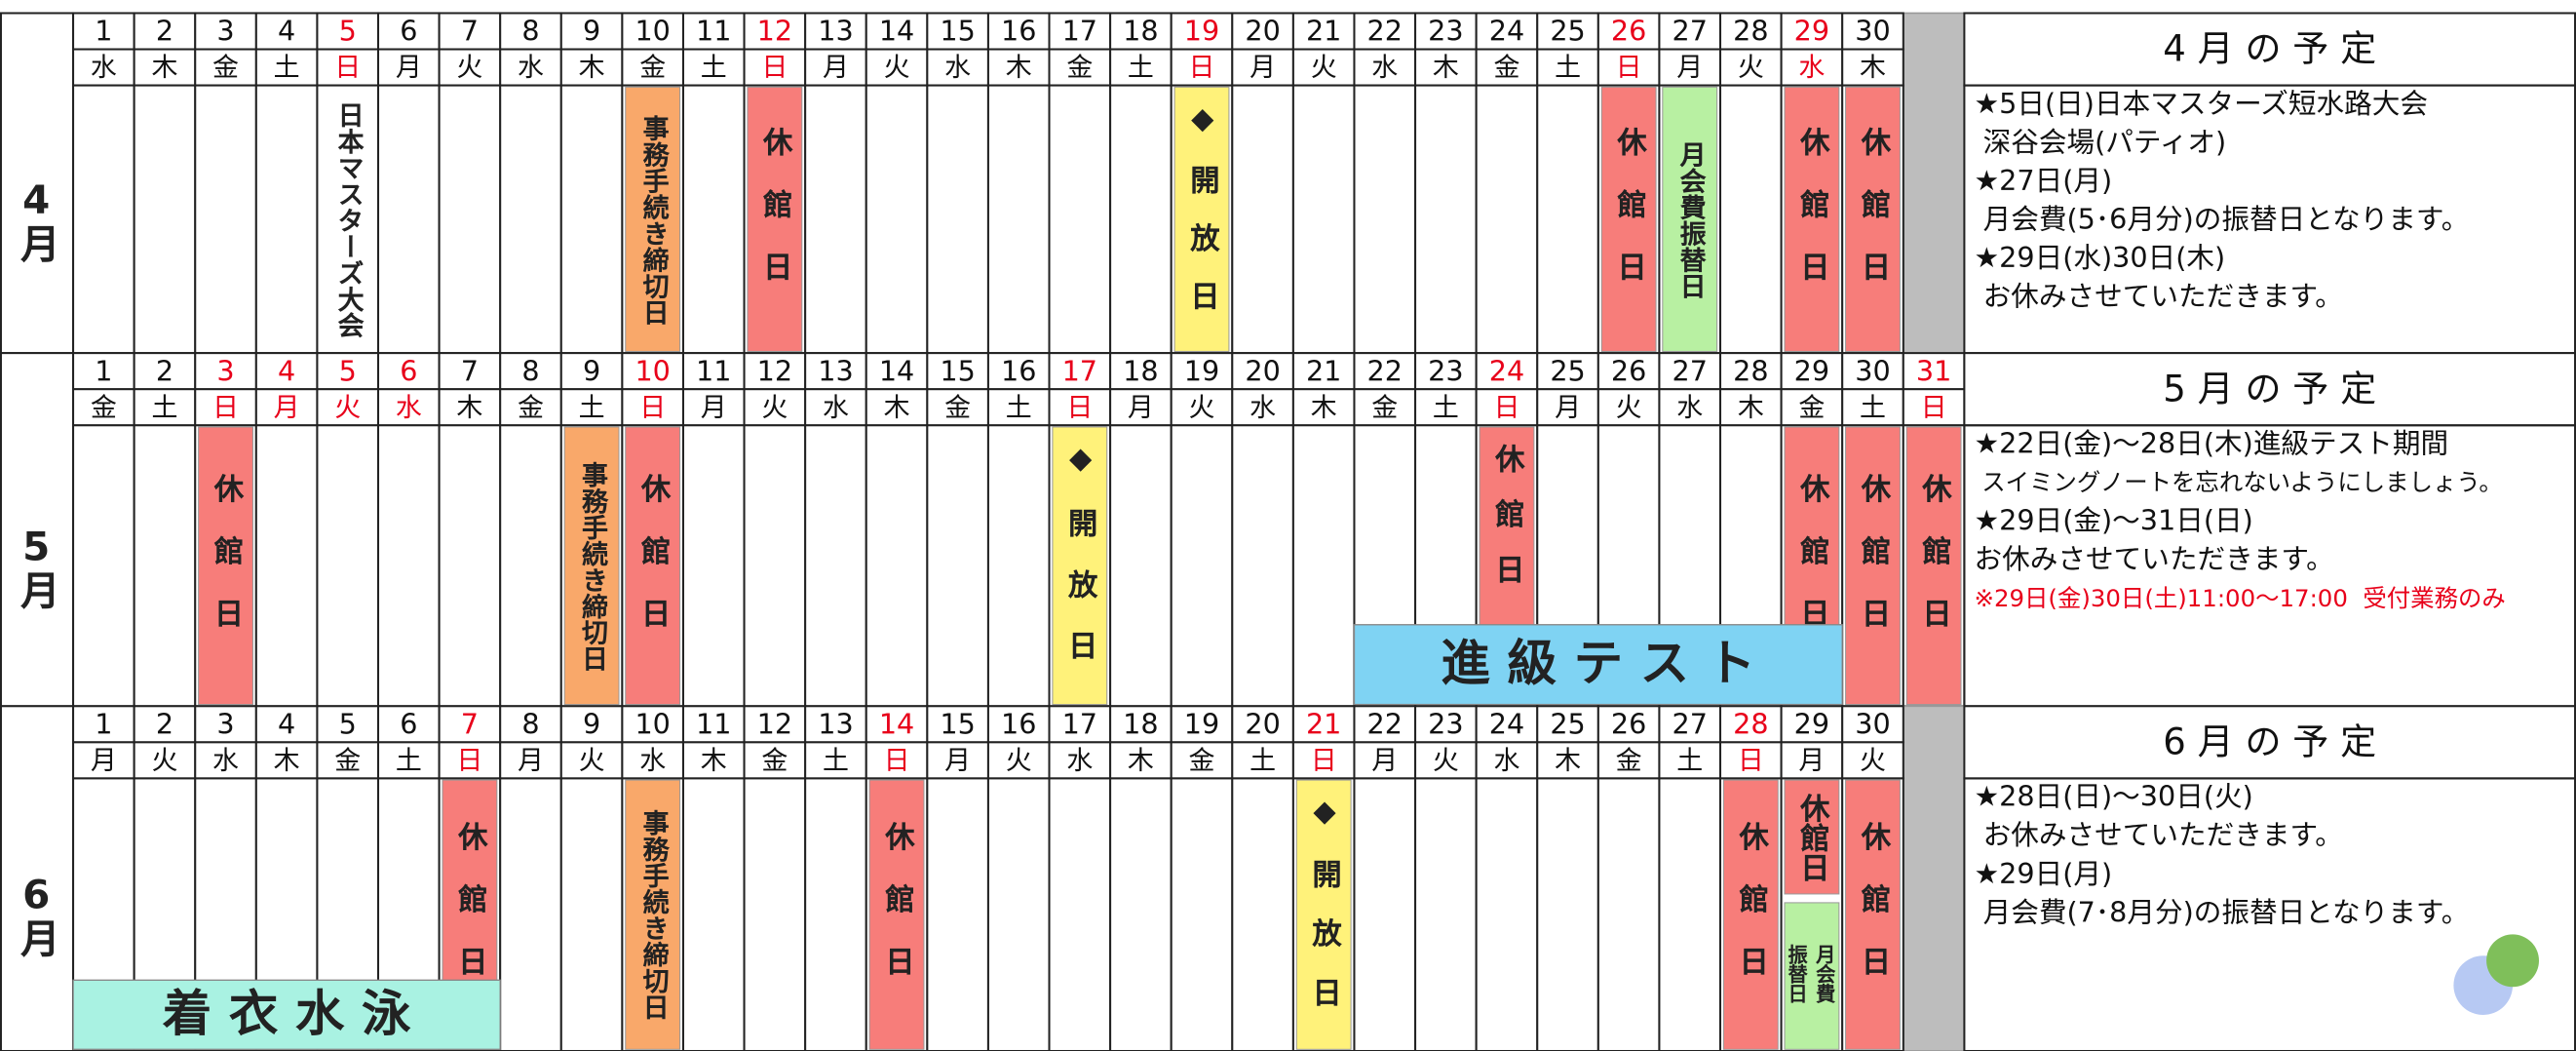 The width and height of the screenshot is (2576, 1051). I want to click on date-number: 1, so click(103, 31).